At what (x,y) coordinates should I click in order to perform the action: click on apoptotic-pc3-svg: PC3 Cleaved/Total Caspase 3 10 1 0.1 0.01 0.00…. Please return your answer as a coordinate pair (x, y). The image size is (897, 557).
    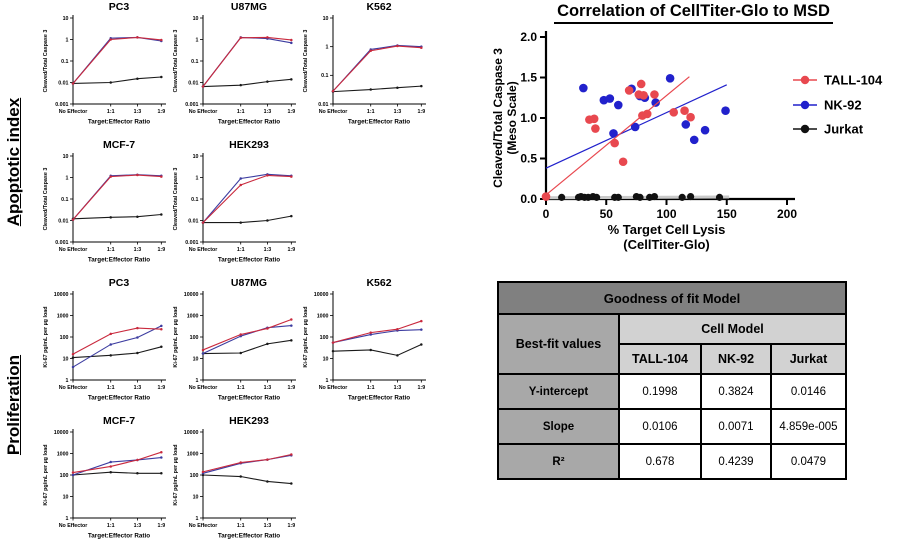
    Looking at the image, I should click on (104, 63).